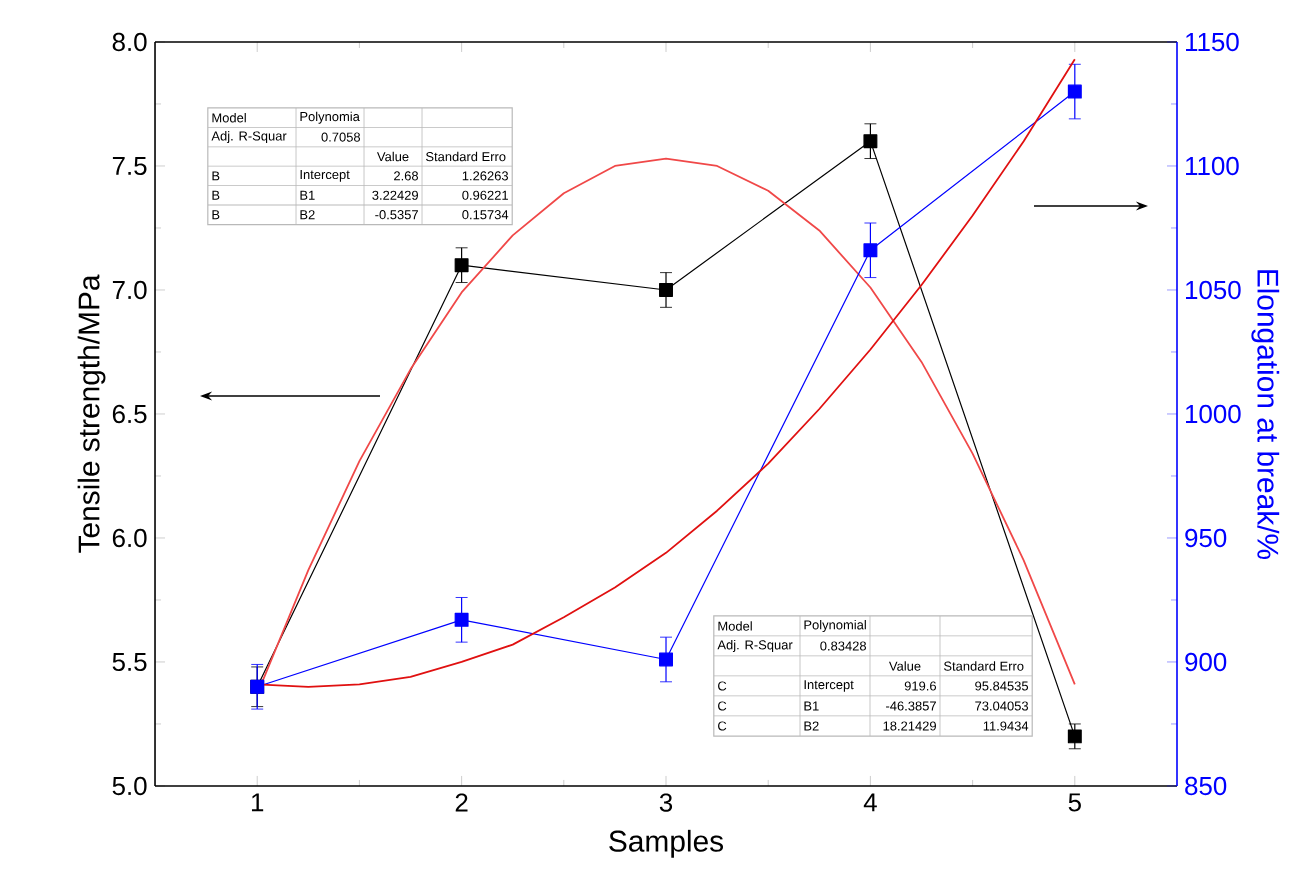 The height and width of the screenshot is (884, 1304). Describe the element at coordinates (129, 290) in the screenshot. I see `y-tick-label: 7.0` at that location.